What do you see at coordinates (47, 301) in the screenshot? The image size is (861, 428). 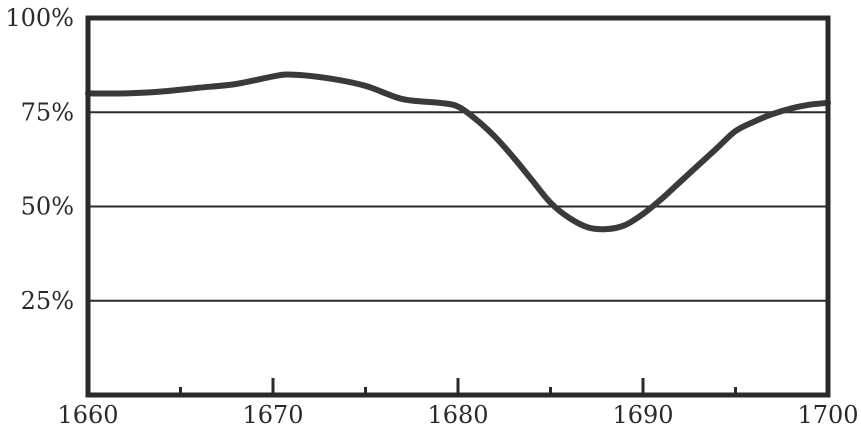 I see `y-tick-label-25: 25%` at bounding box center [47, 301].